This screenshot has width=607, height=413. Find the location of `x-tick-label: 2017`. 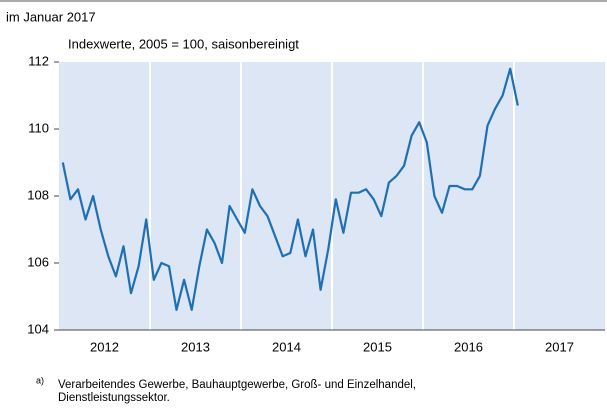

x-tick-label: 2017 is located at coordinates (559, 346).